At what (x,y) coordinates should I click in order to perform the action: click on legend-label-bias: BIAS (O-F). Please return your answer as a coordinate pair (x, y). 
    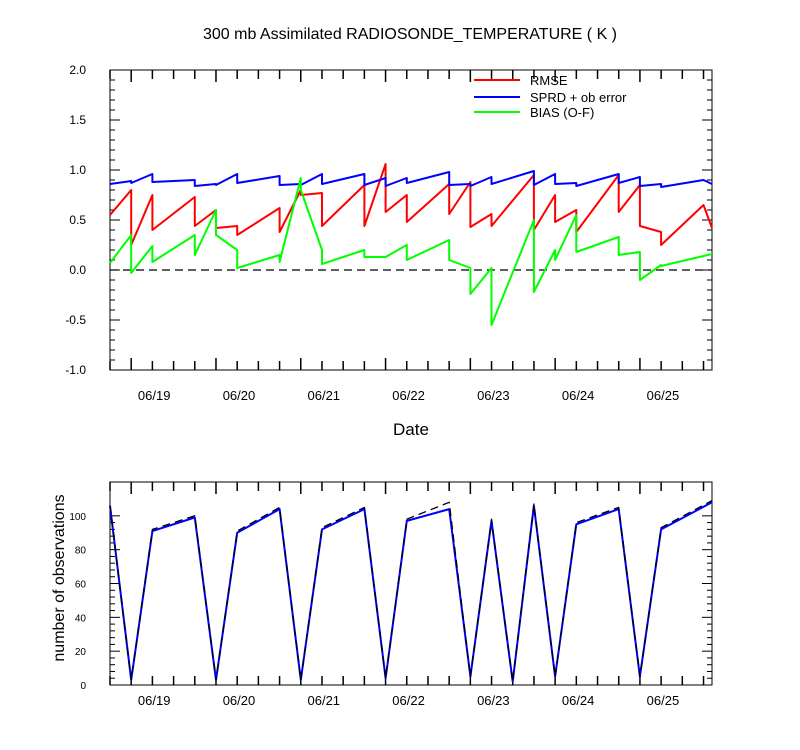
    Looking at the image, I should click on (562, 112).